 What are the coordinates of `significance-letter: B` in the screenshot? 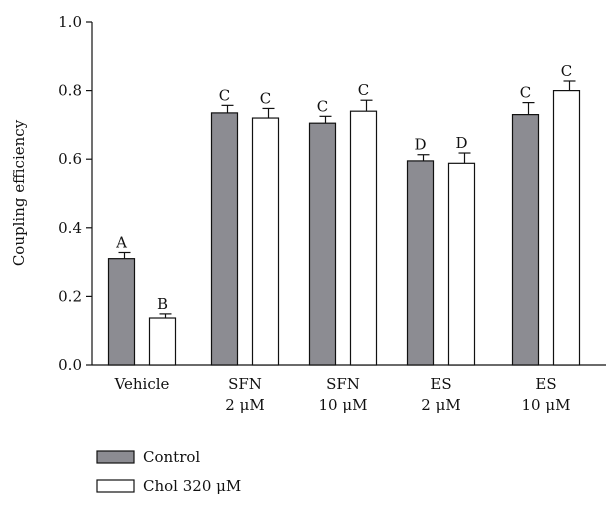 It's located at (162, 304).